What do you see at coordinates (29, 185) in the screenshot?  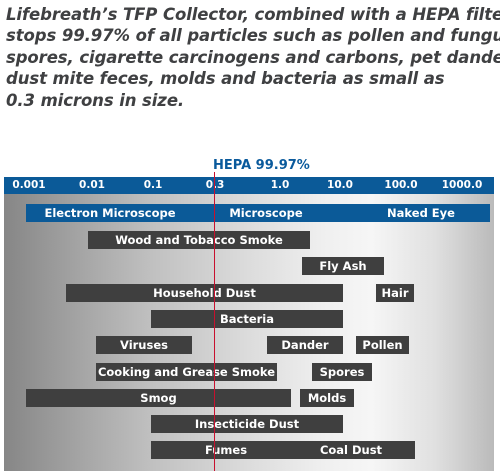 I see `tick-label-0.001: 0.001` at bounding box center [29, 185].